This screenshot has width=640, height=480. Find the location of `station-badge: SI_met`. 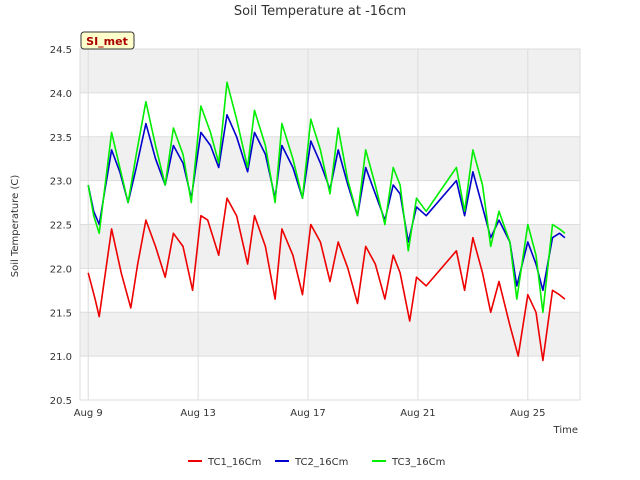

station-badge: SI_met is located at coordinates (107, 40).